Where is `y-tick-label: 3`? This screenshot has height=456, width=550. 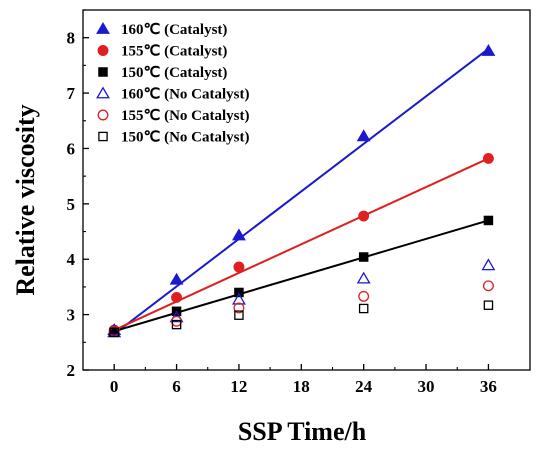
y-tick-label: 3 is located at coordinates (71, 315).